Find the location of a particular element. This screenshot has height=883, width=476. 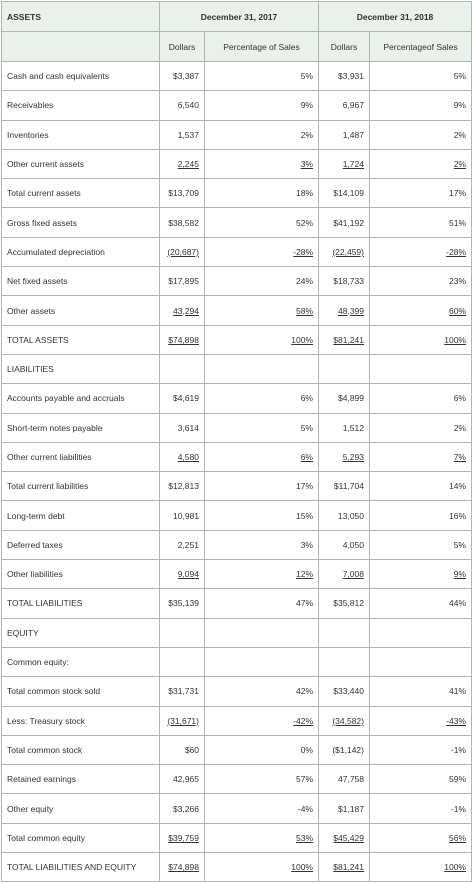

pct-2018-cell: -43% is located at coordinates (420, 720).